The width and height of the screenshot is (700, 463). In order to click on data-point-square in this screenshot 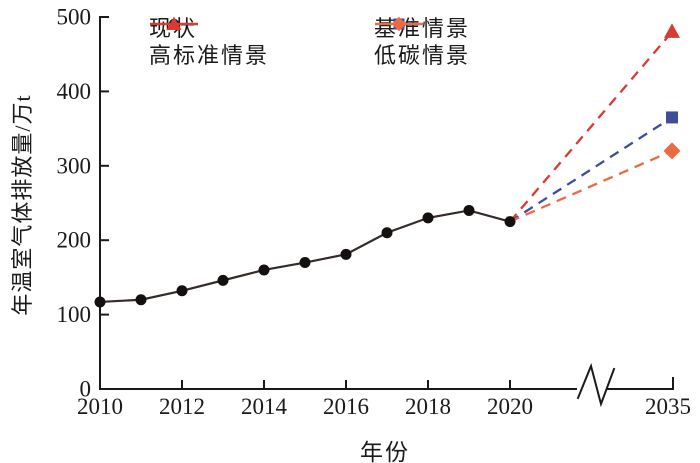, I will do `click(672, 117)`.